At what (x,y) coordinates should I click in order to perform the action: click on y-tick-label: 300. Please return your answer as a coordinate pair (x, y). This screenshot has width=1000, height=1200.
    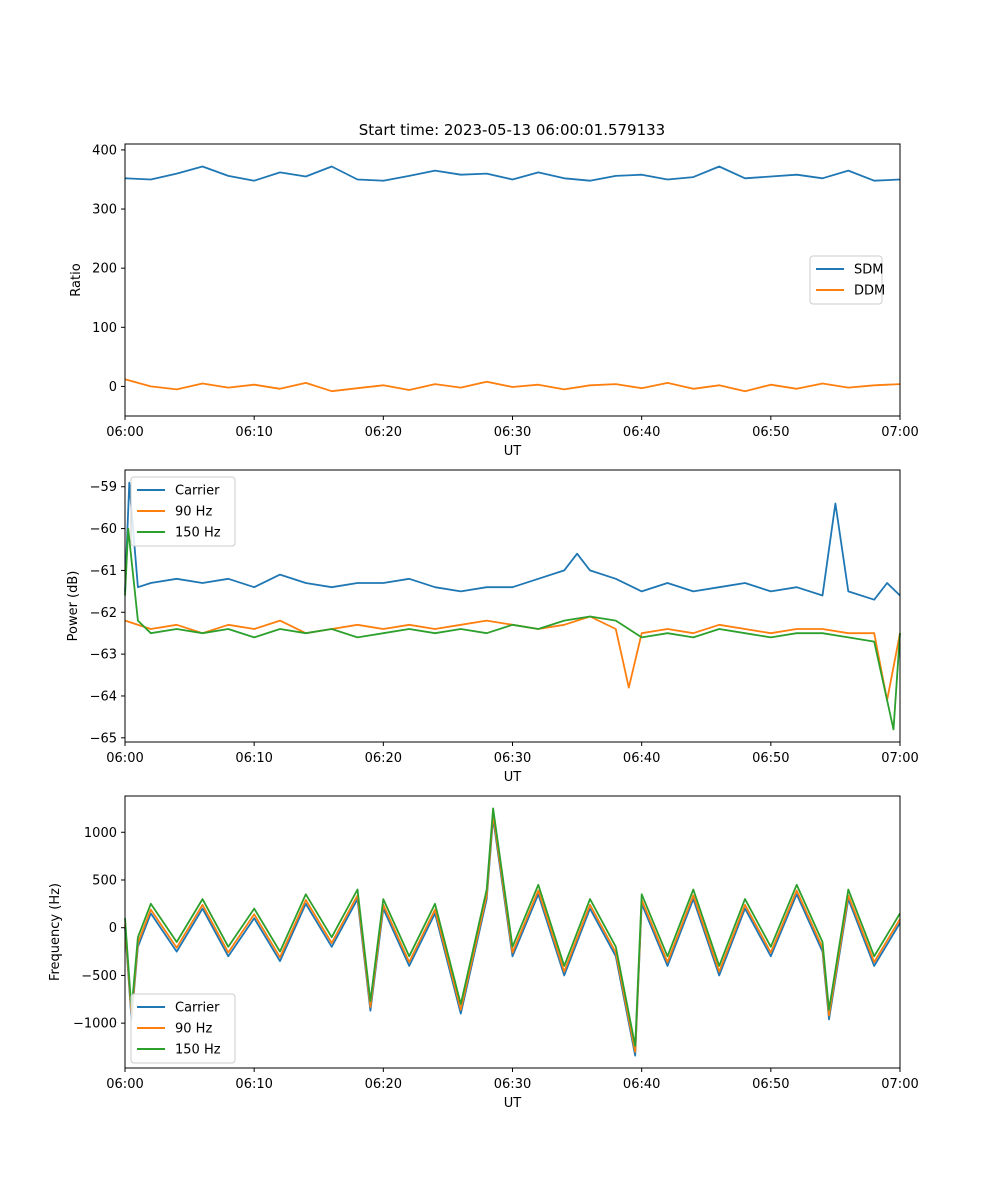
    Looking at the image, I should click on (104, 210).